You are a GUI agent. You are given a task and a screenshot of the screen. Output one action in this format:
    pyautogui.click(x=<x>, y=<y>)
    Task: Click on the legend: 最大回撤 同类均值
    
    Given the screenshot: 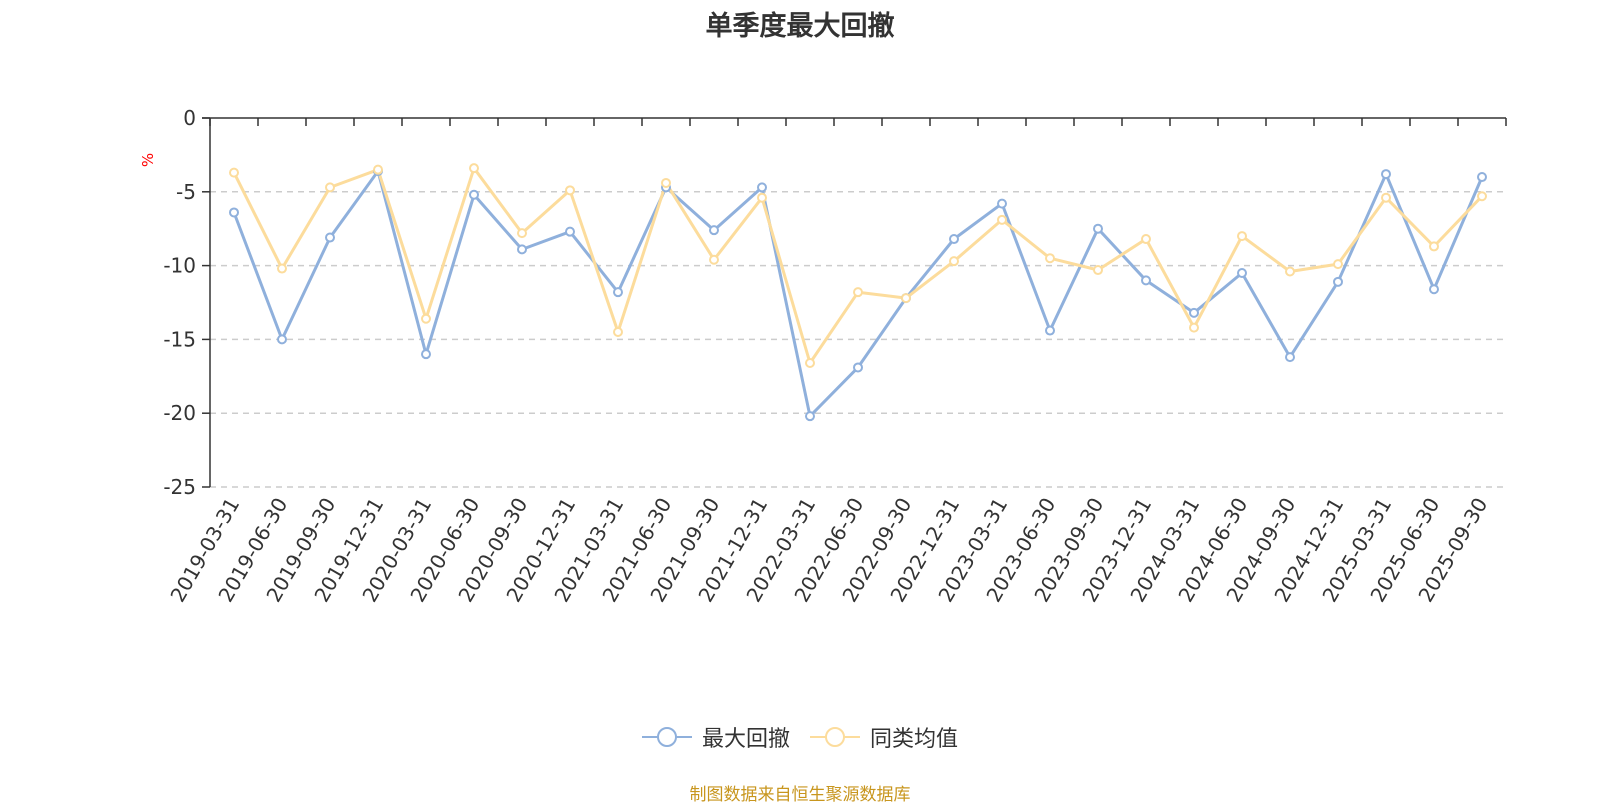 What is the action you would take?
    pyautogui.click(x=800, y=737)
    